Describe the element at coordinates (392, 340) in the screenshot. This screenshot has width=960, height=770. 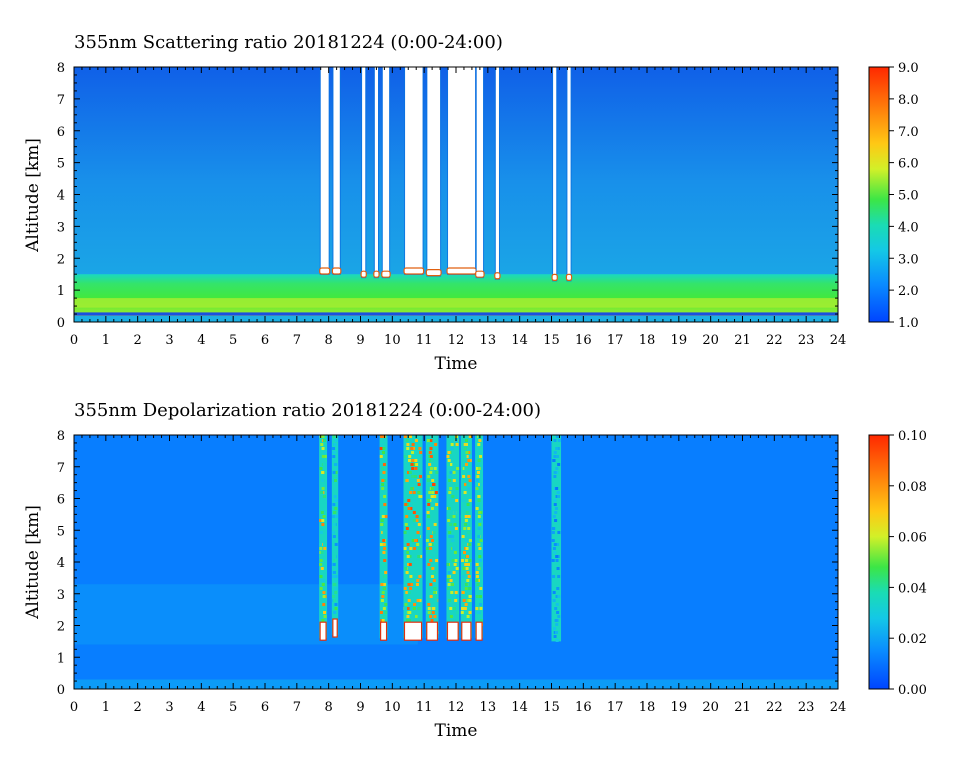
I see `x-tick-label: 10` at that location.